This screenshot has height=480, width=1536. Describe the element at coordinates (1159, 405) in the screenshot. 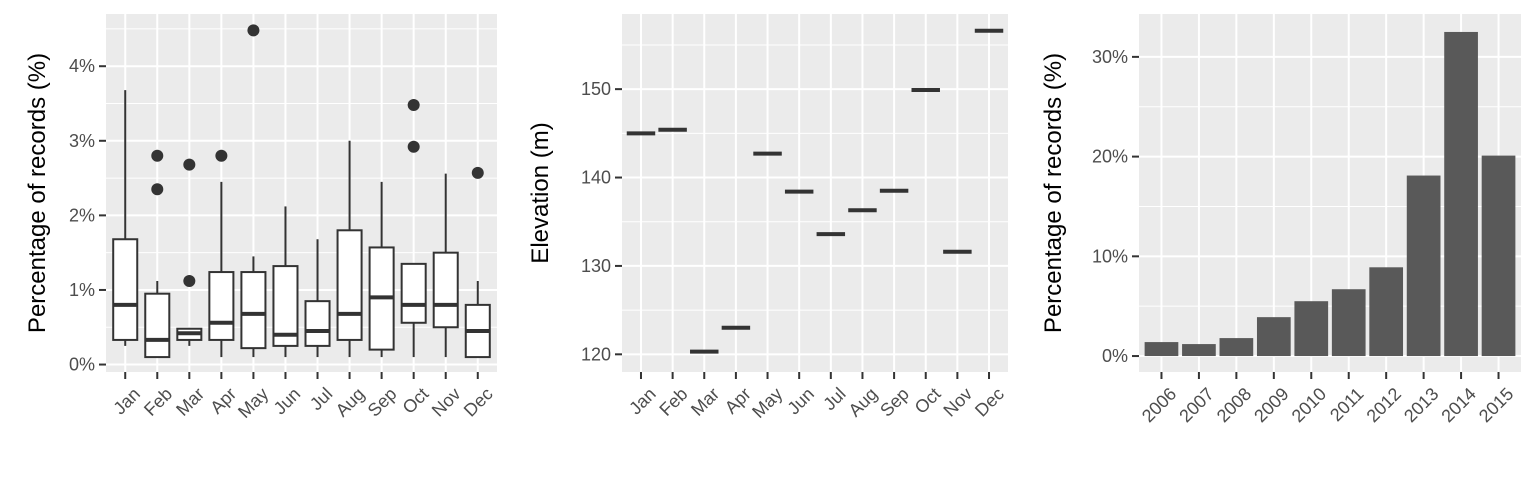

I see `x-tick-label: 2006` at that location.